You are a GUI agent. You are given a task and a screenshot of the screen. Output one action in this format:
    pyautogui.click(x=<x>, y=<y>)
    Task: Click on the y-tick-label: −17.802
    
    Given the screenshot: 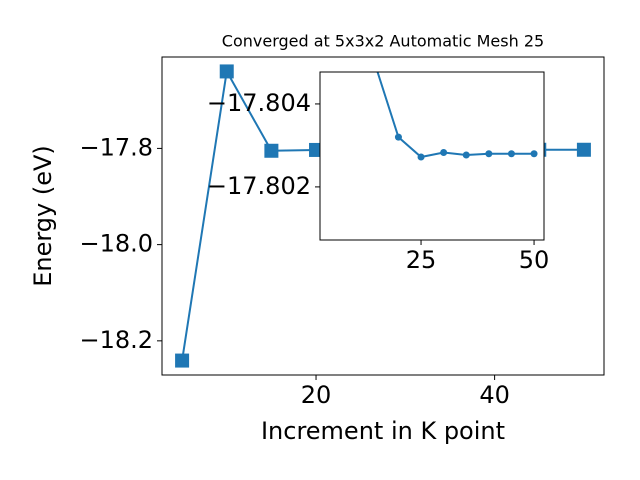 What is the action you would take?
    pyautogui.click(x=259, y=186)
    